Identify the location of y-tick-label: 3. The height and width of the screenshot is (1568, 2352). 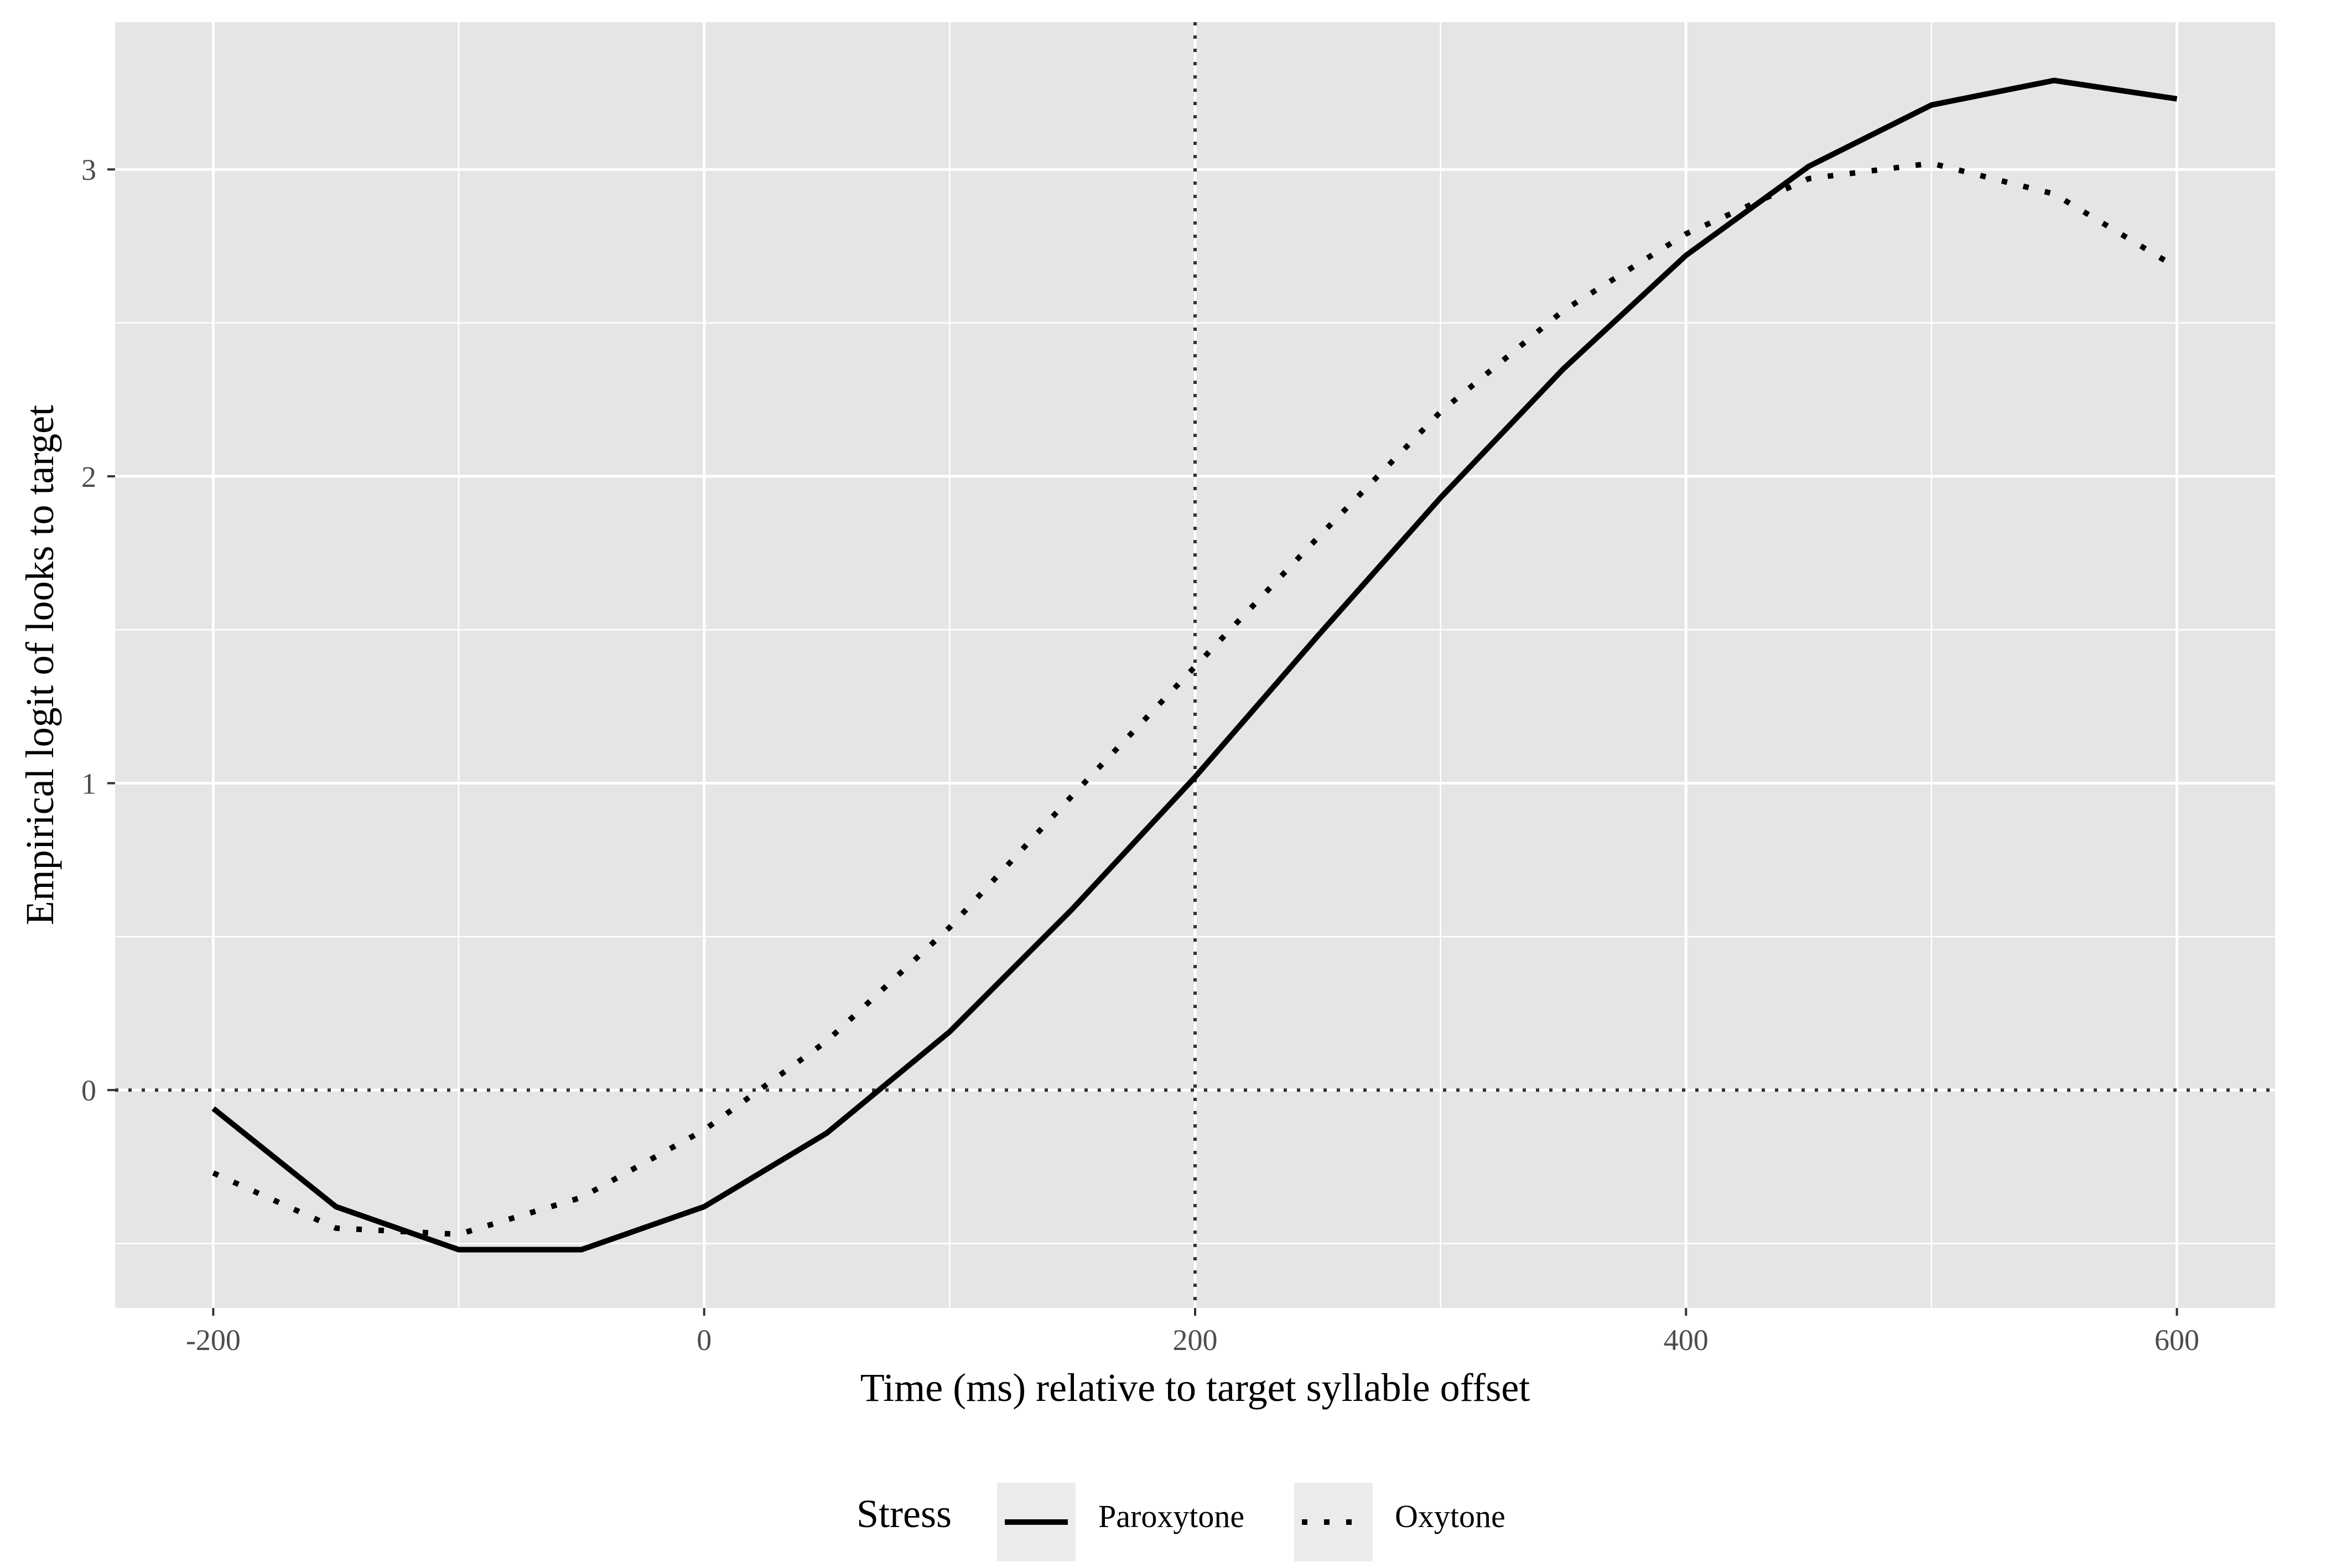
(89, 169).